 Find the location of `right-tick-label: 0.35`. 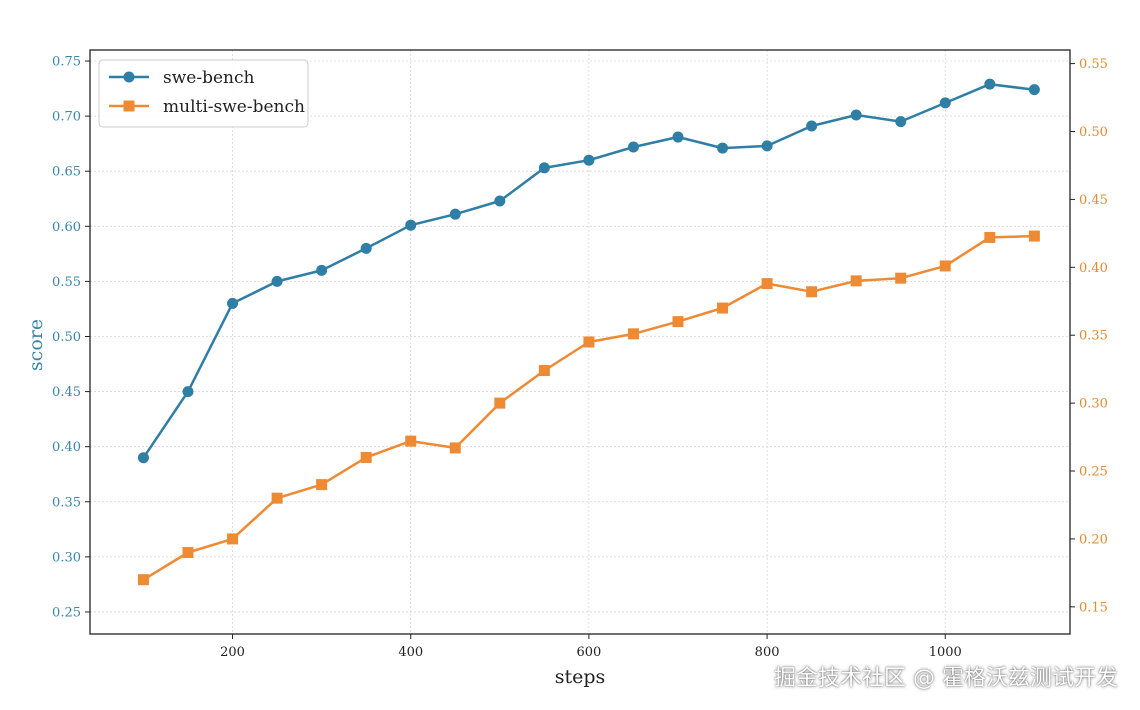

right-tick-label: 0.35 is located at coordinates (1093, 336).